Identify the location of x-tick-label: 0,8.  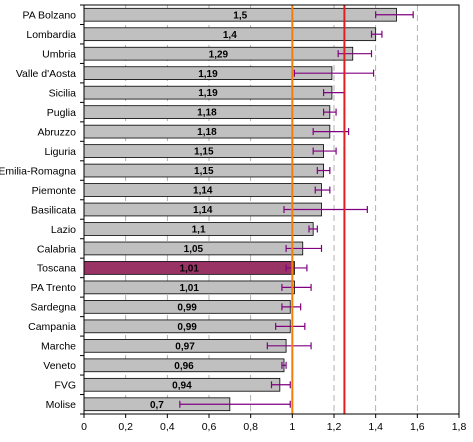
(250, 427).